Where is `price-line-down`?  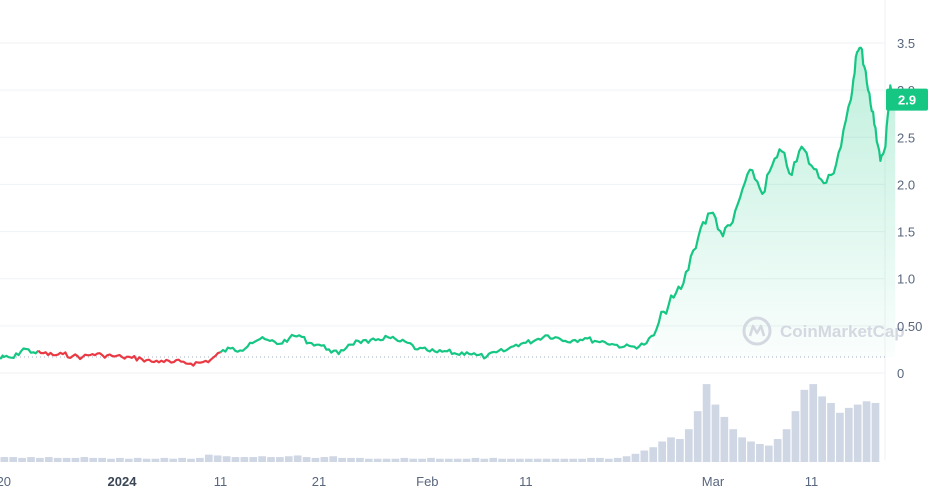
price-line-down is located at coordinates (129, 358).